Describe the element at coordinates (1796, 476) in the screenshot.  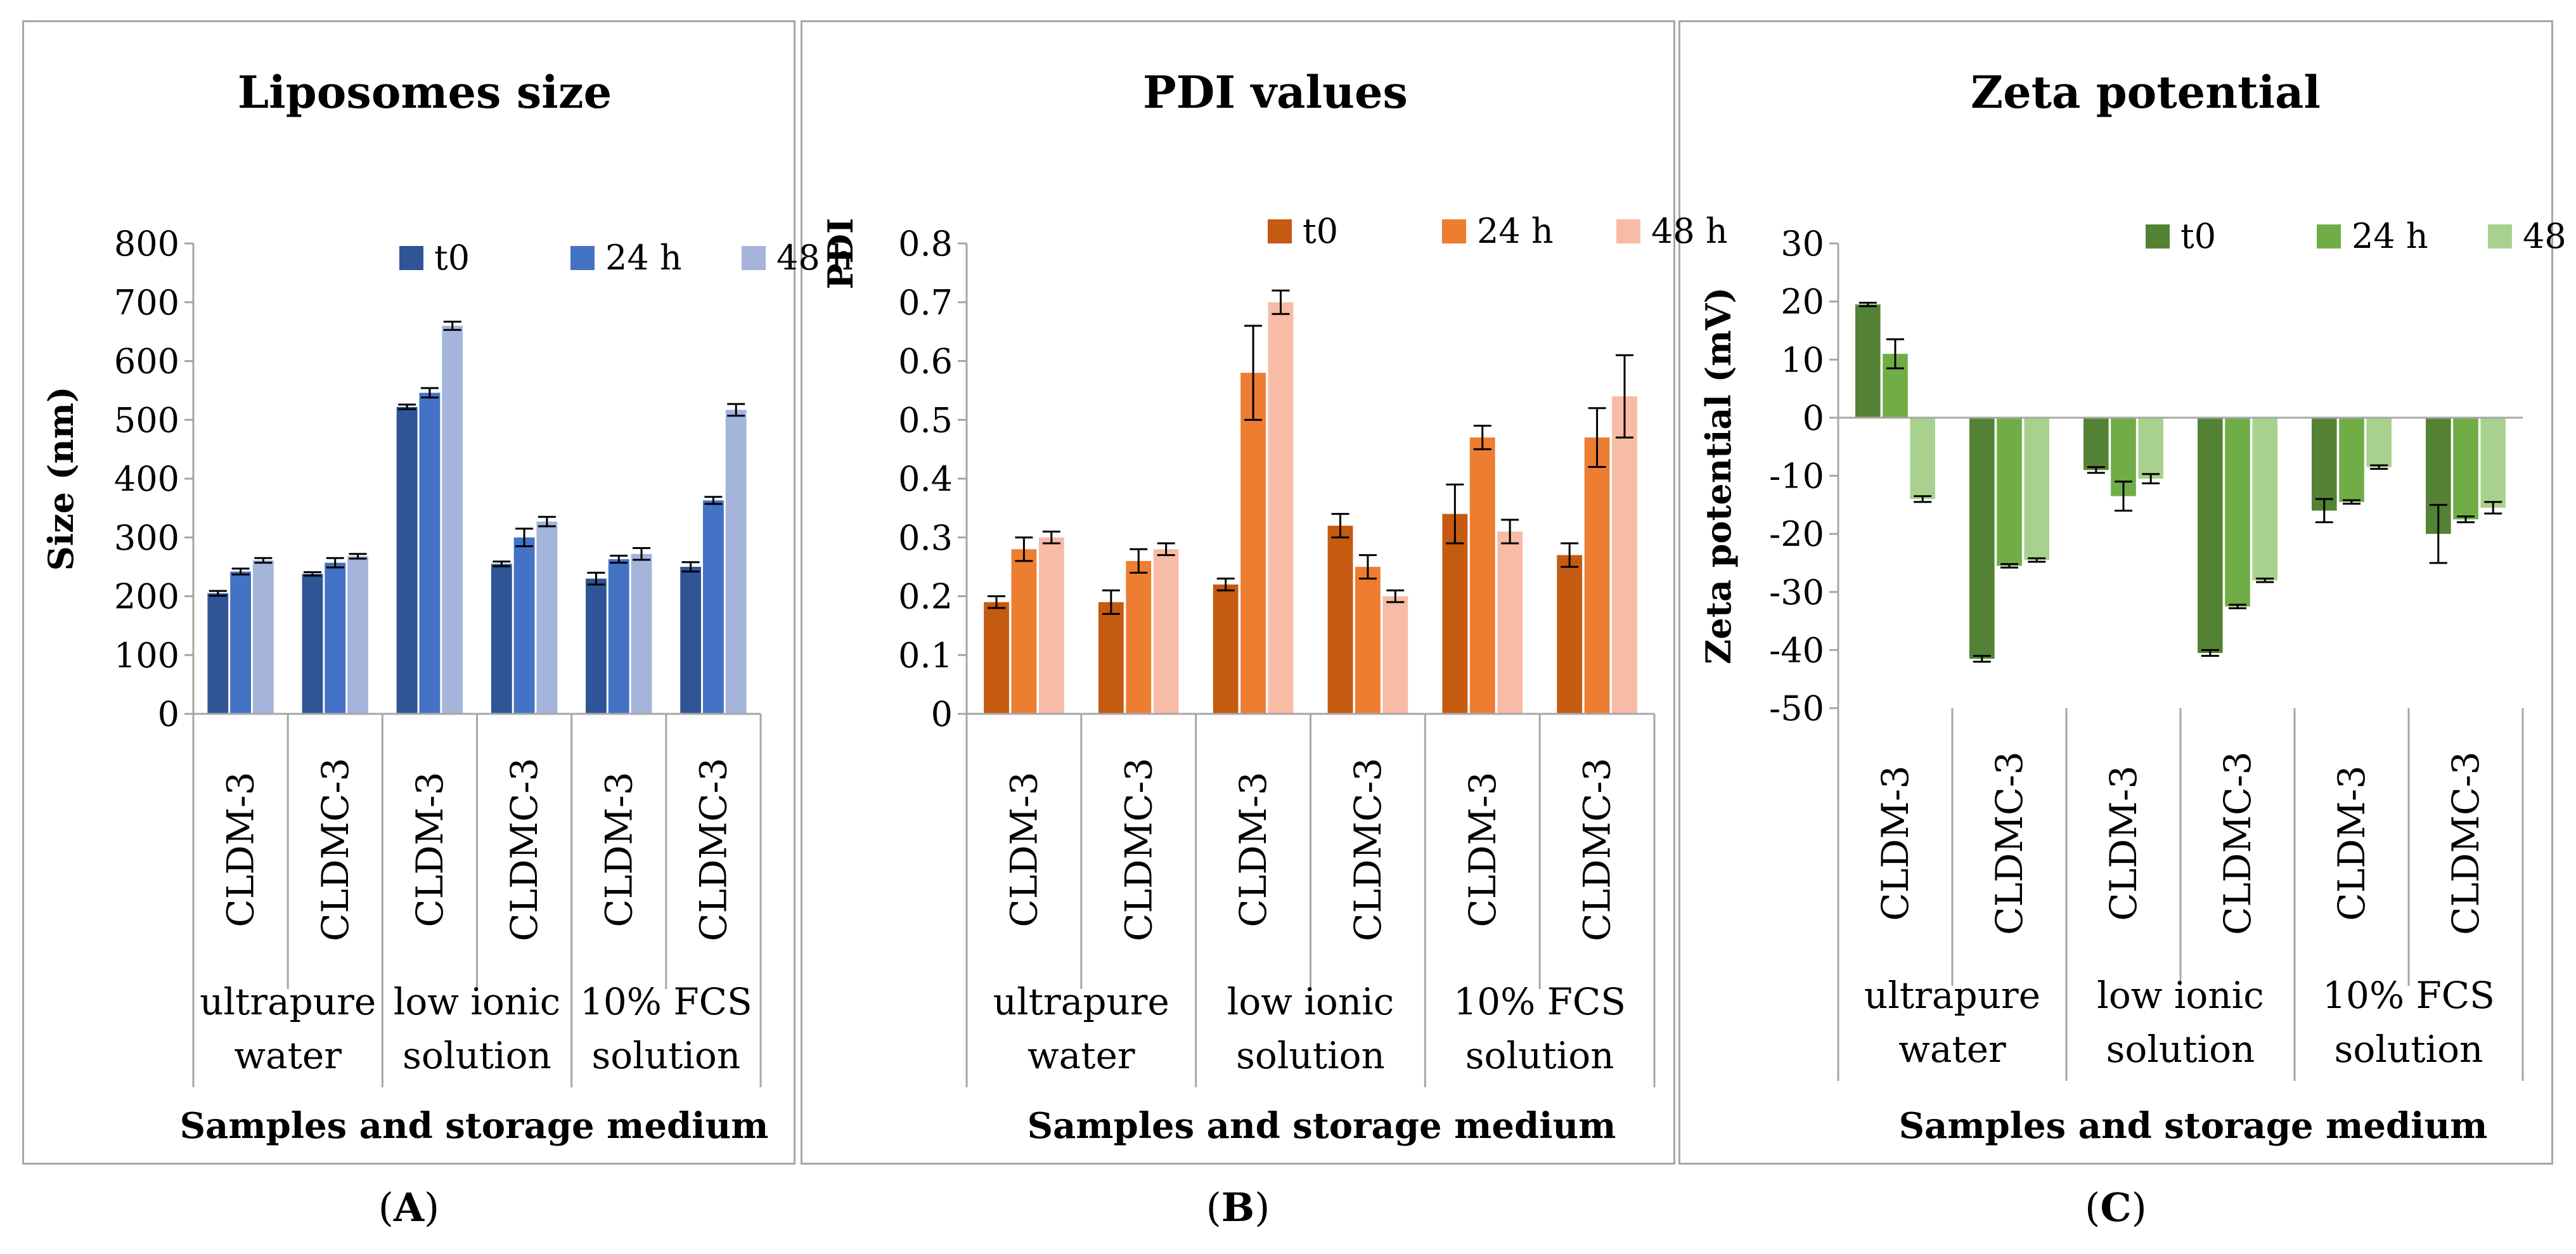
I see `y-tick-label: -10` at that location.